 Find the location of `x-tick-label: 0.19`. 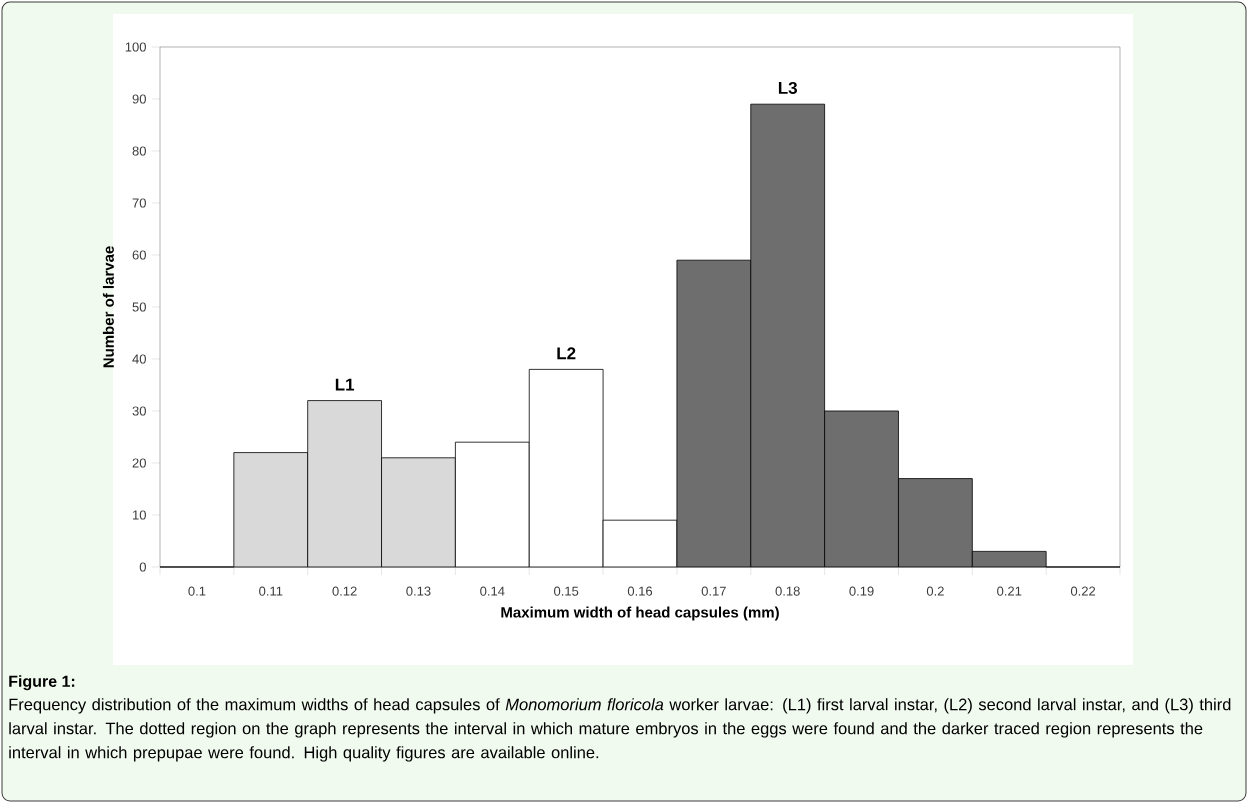

x-tick-label: 0.19 is located at coordinates (861, 591).